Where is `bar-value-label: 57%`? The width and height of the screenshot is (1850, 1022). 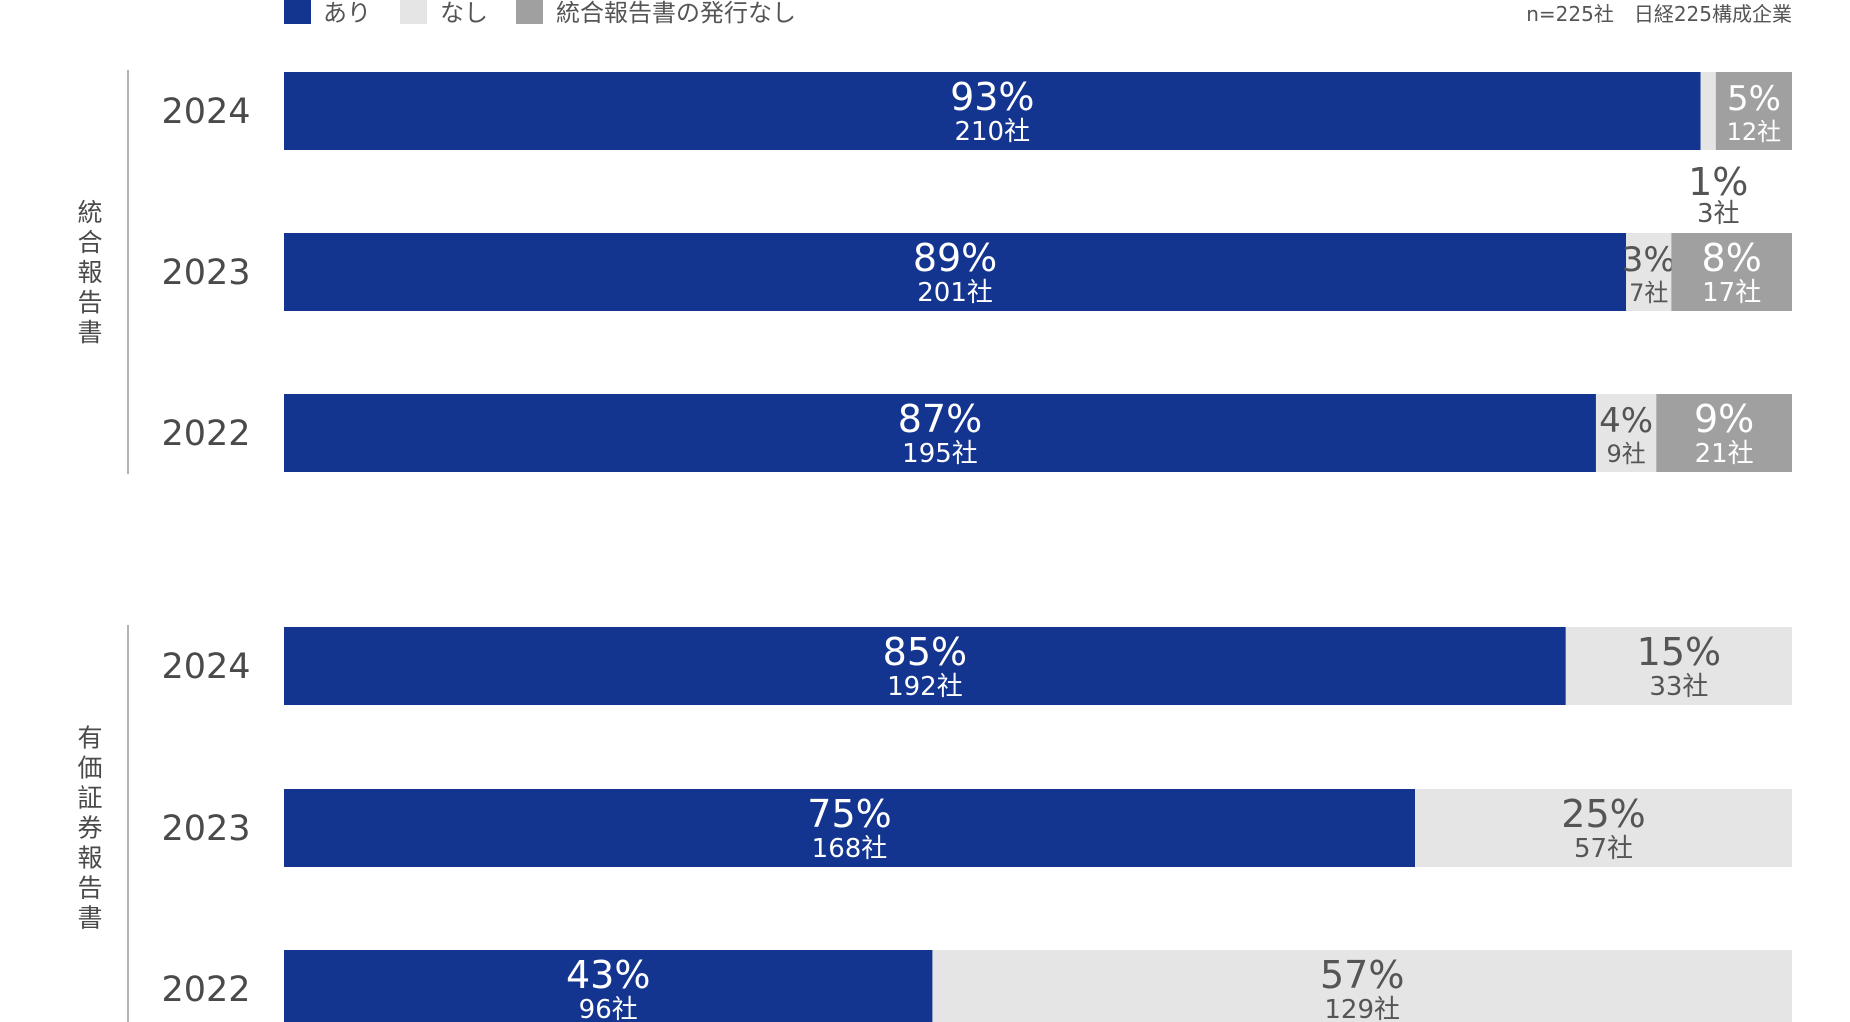 bar-value-label: 57% is located at coordinates (1362, 975).